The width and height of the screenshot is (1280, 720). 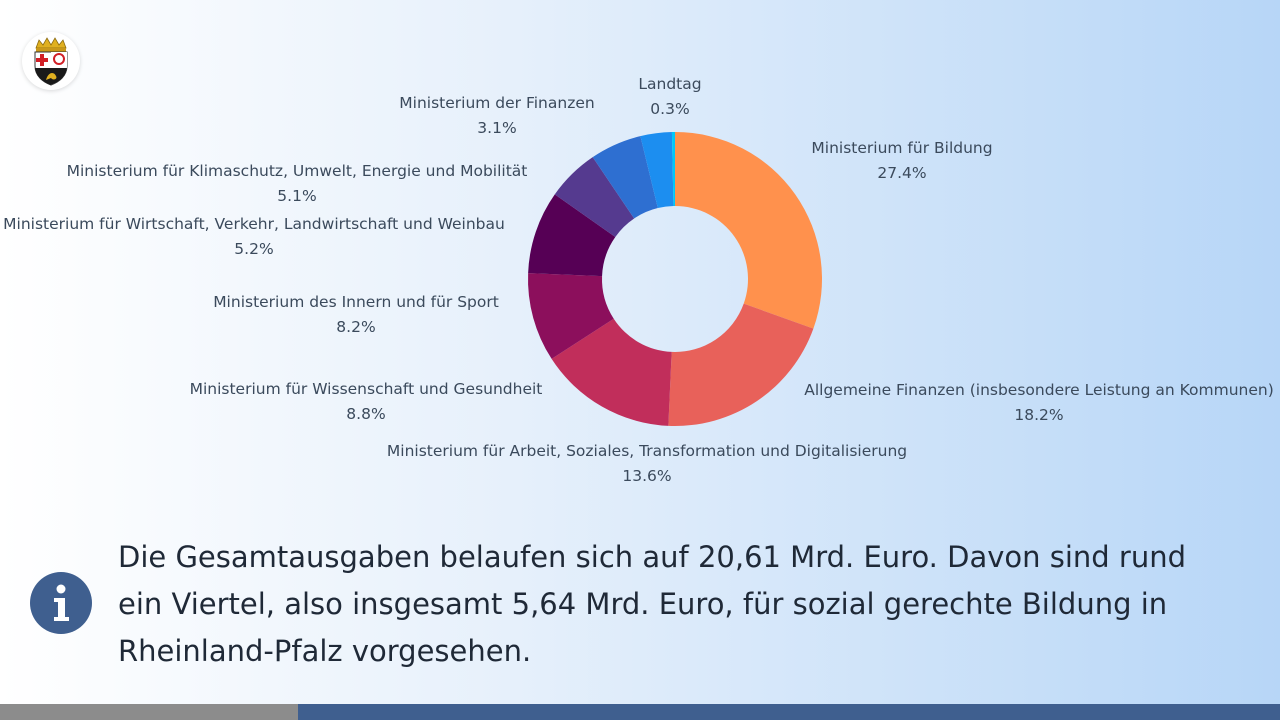 What do you see at coordinates (365, 414) in the screenshot?
I see `slice-value-label-4: 8.8%` at bounding box center [365, 414].